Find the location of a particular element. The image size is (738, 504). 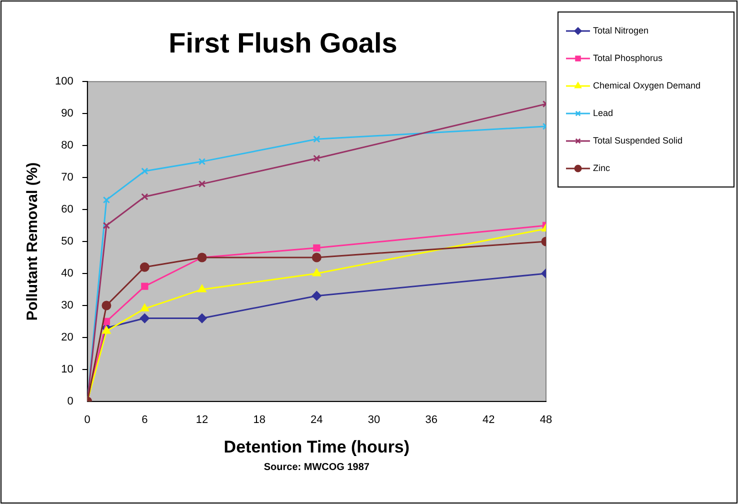

x-tick-label: 0 is located at coordinates (87, 420).